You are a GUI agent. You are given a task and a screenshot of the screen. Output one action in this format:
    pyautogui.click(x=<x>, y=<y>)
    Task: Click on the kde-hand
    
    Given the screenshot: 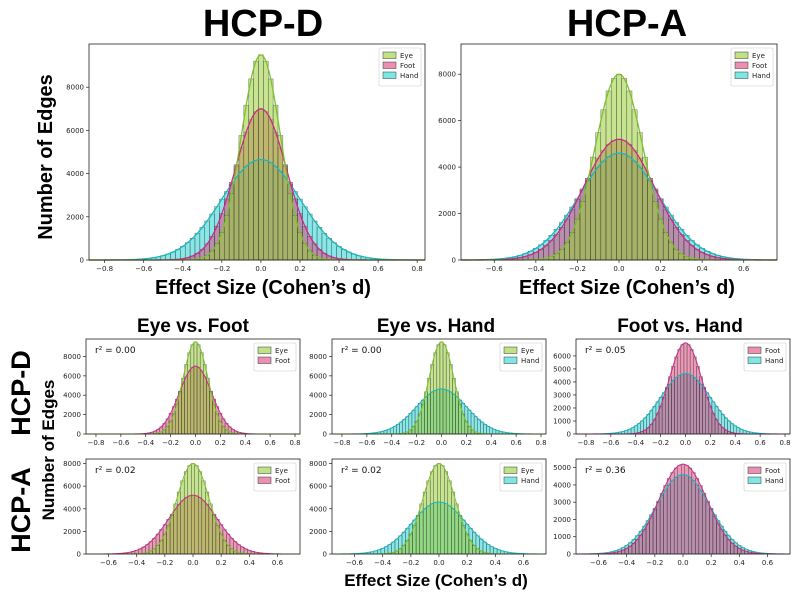 What is the action you would take?
    pyautogui.click(x=619, y=206)
    